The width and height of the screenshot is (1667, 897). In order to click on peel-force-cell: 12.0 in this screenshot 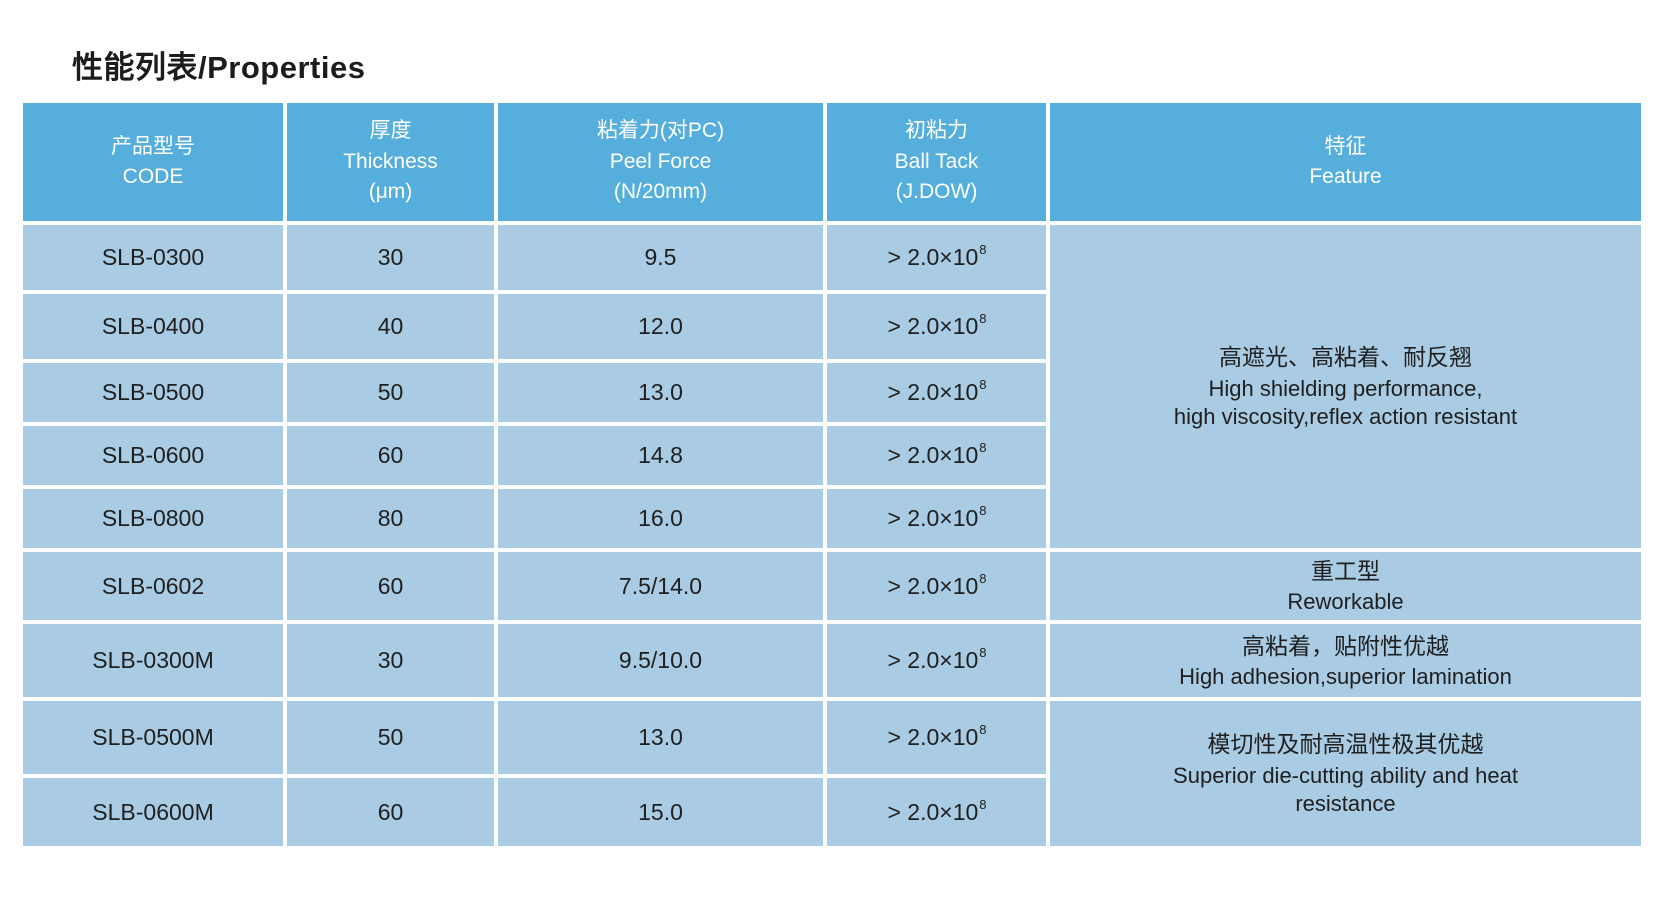, I will do `click(660, 326)`.